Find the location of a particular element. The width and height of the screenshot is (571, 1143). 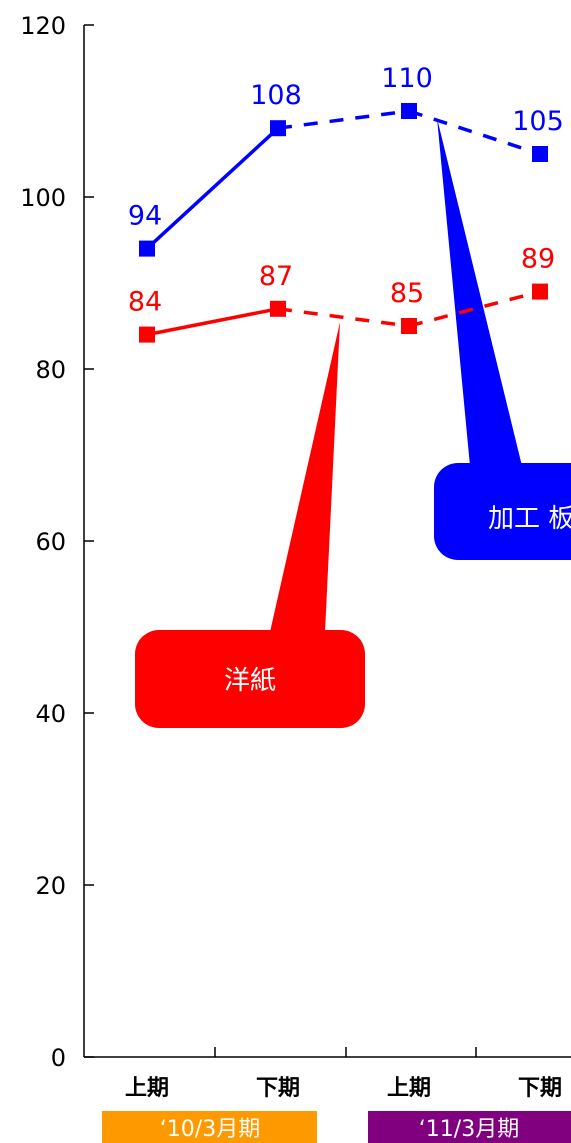

callout-yoshi: 洋紙 is located at coordinates (250, 525).